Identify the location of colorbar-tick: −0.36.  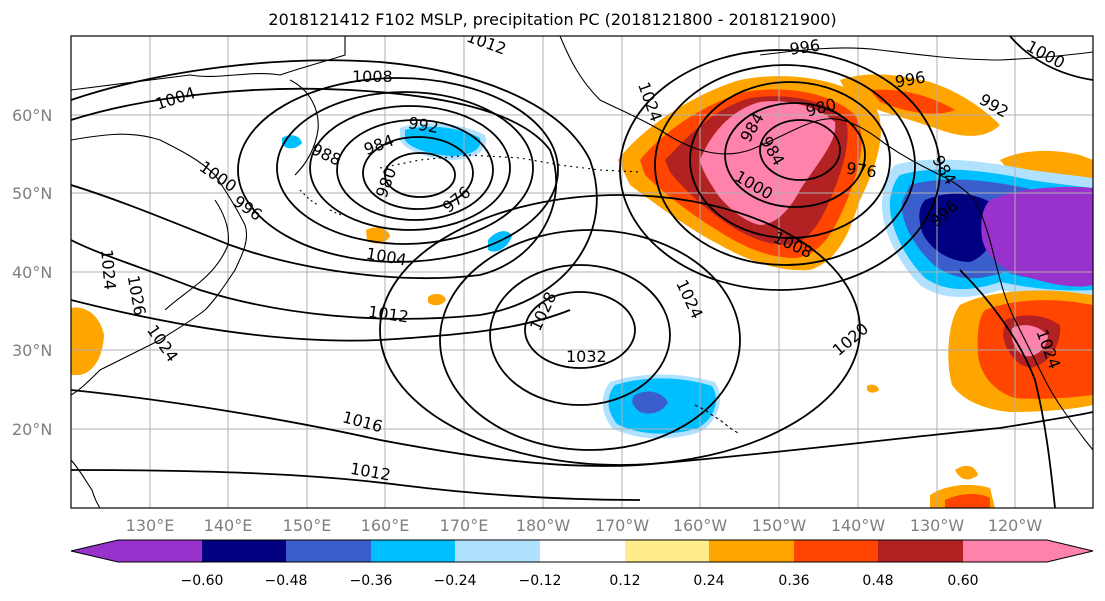
(371, 581).